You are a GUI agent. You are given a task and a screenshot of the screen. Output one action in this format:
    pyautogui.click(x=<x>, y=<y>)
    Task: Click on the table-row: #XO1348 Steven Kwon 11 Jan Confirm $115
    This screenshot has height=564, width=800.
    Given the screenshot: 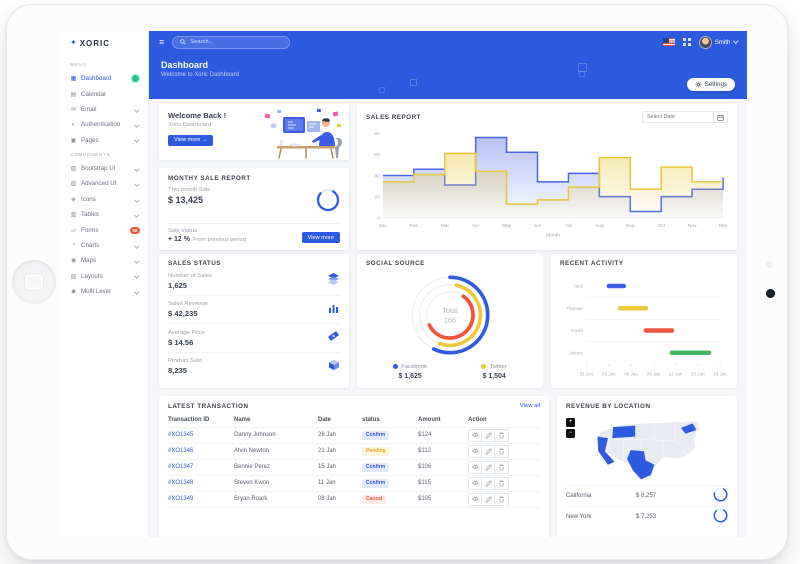 What is the action you would take?
    pyautogui.click(x=354, y=484)
    